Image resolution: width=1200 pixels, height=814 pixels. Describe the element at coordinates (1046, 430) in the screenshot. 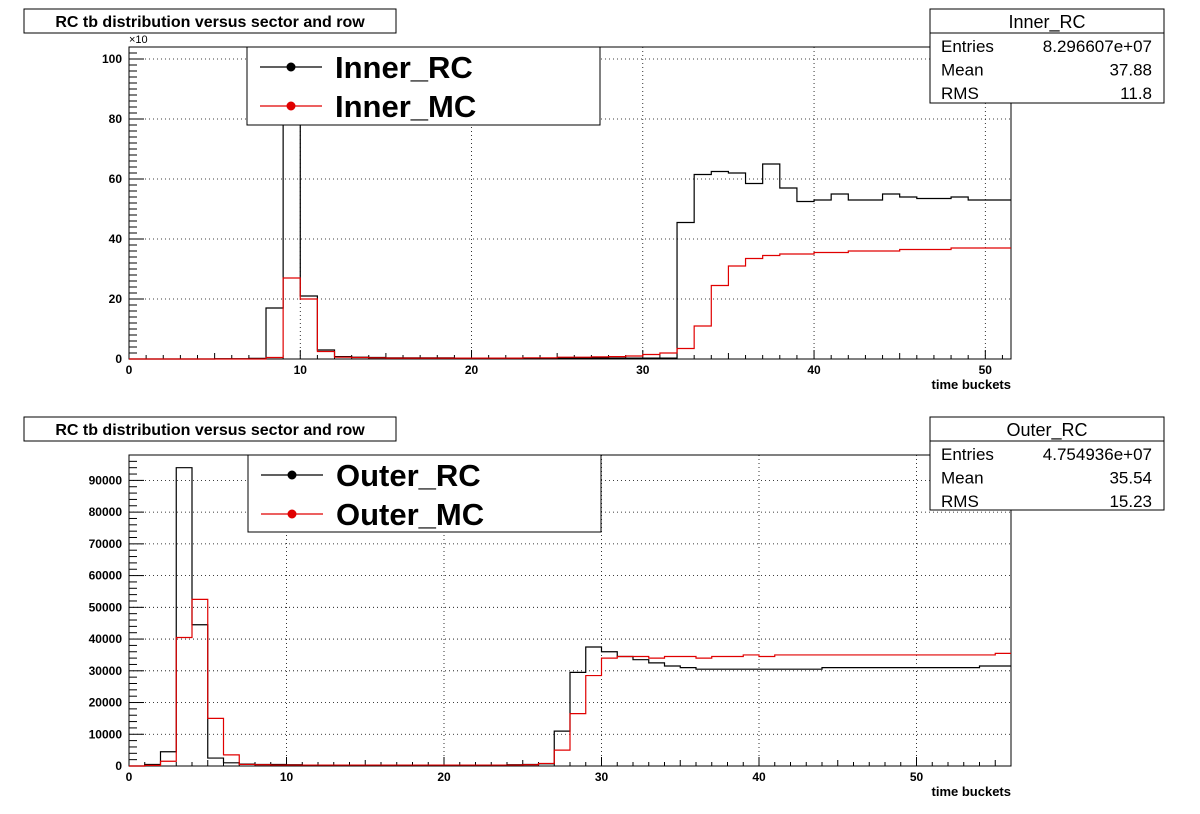

I see `stats-title: Outer_RC` at that location.